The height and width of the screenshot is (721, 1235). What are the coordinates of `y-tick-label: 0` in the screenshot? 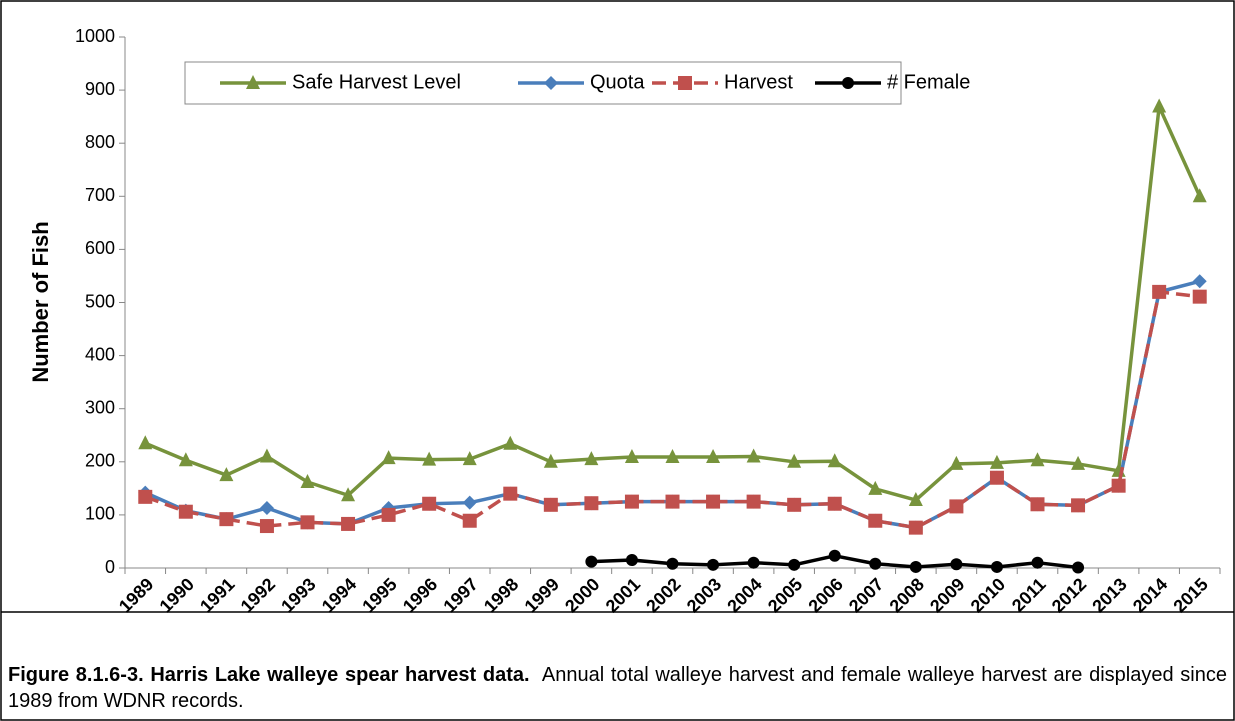 It's located at (110, 567).